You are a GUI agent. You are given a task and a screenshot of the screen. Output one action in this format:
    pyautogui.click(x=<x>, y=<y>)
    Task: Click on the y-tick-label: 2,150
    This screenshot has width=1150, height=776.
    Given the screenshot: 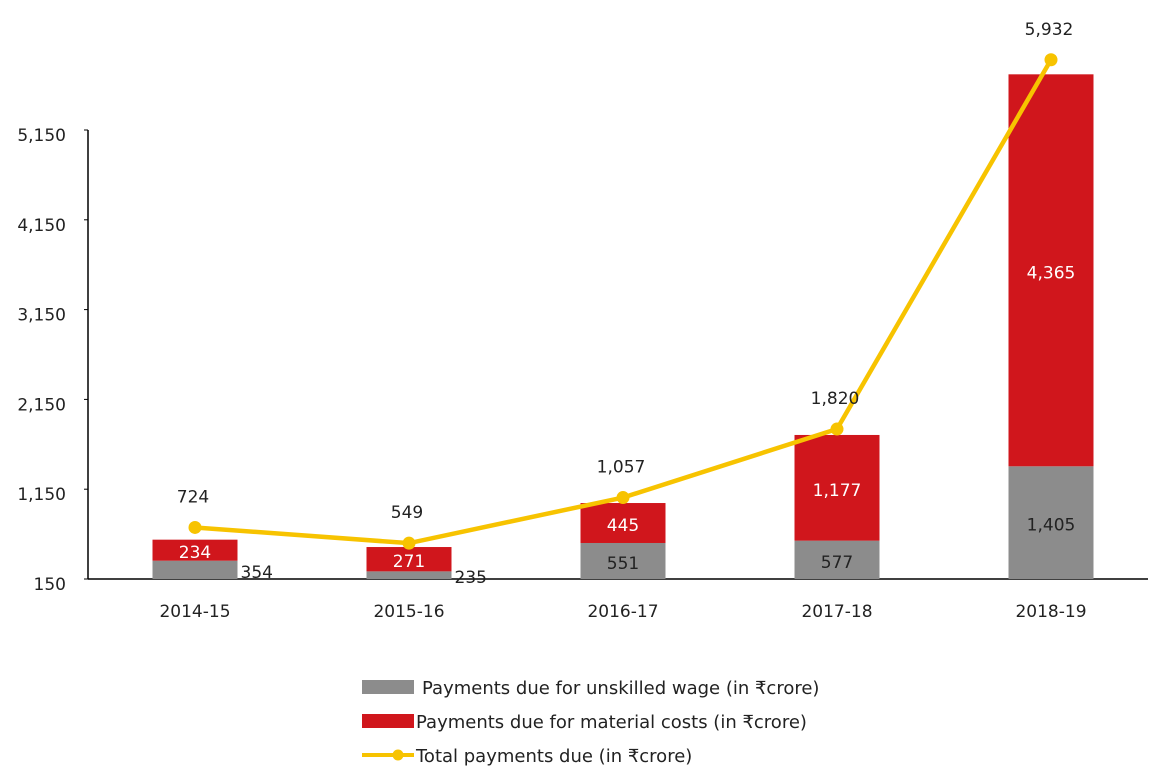 What is the action you would take?
    pyautogui.click(x=41, y=405)
    